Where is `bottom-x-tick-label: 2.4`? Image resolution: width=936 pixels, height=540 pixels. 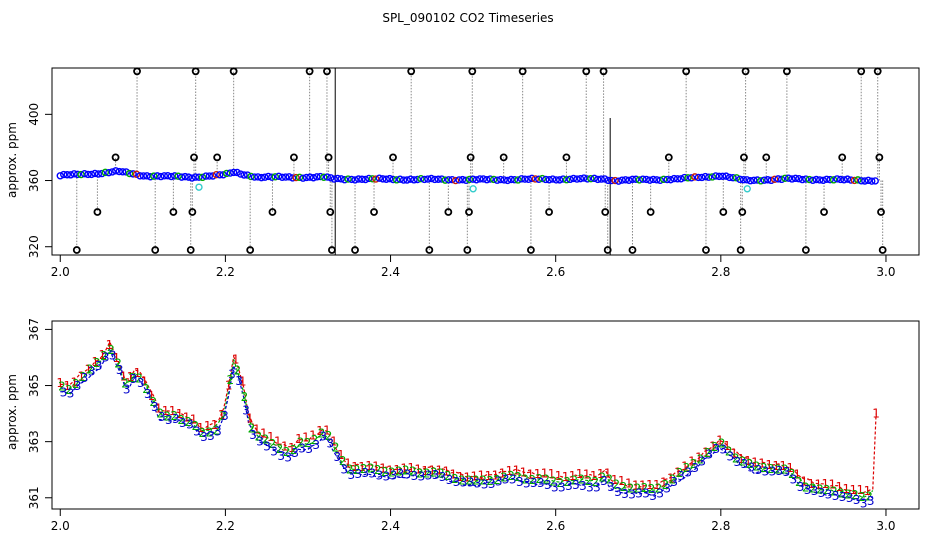
bottom-x-tick-label: 2.4 is located at coordinates (390, 526).